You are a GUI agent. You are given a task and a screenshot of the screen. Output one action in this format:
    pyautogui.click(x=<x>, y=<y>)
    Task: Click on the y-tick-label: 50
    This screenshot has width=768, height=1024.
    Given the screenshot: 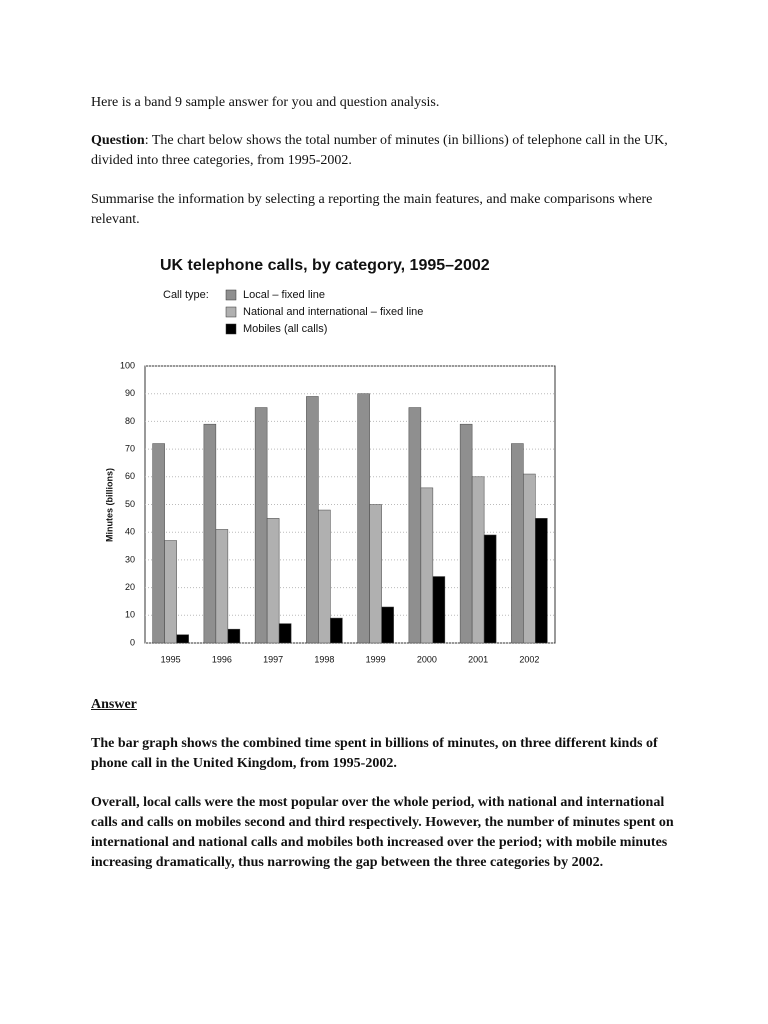 What is the action you would take?
    pyautogui.click(x=130, y=504)
    